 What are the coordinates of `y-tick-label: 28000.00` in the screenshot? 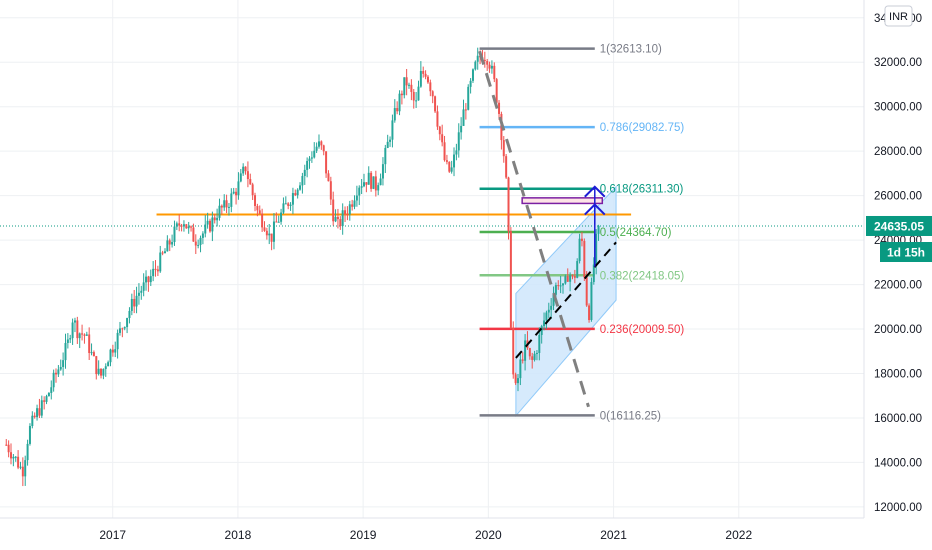 It's located at (898, 152).